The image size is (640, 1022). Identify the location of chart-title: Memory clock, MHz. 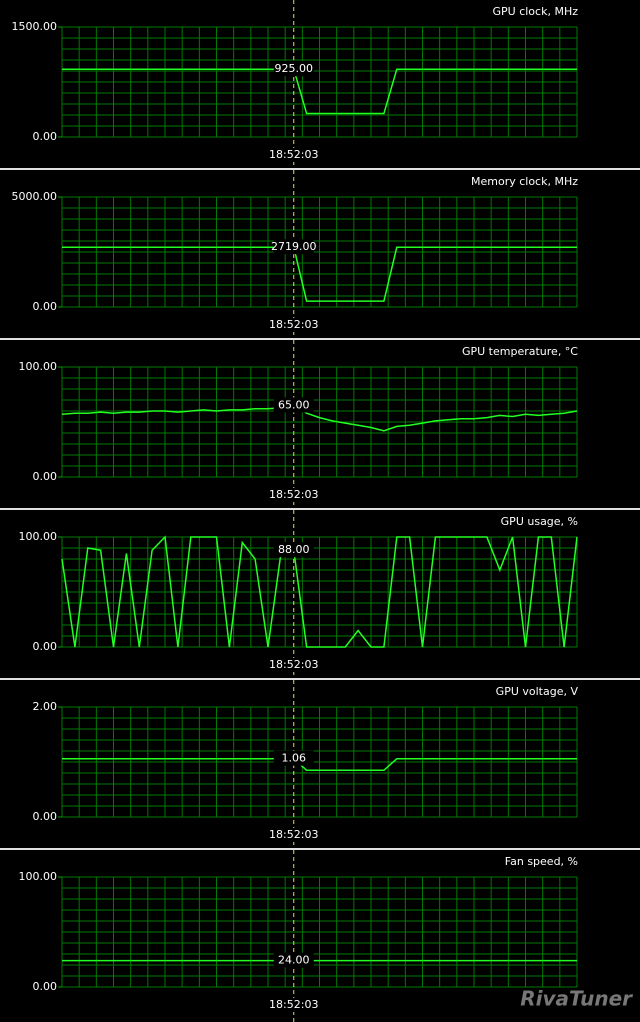
(524, 181).